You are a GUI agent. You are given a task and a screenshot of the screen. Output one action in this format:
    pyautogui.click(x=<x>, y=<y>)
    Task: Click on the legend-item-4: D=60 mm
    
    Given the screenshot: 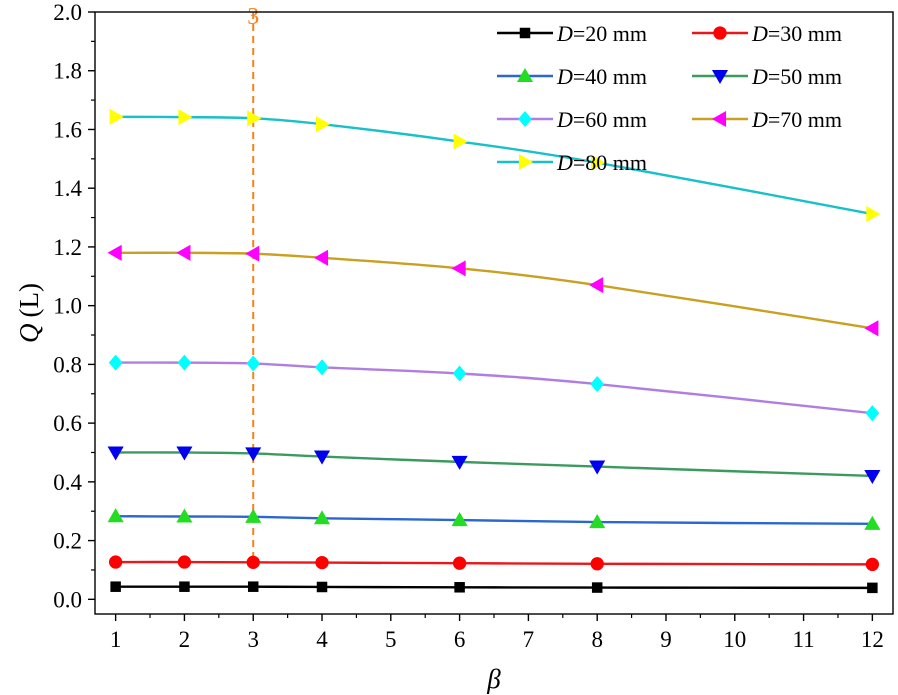 What is the action you would take?
    pyautogui.click(x=572, y=119)
    